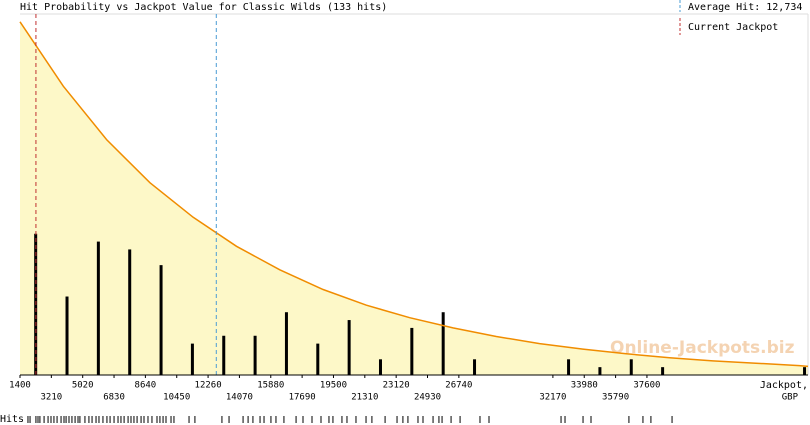  I want to click on legend-average: Average Hit: 12,734, so click(745, 7).